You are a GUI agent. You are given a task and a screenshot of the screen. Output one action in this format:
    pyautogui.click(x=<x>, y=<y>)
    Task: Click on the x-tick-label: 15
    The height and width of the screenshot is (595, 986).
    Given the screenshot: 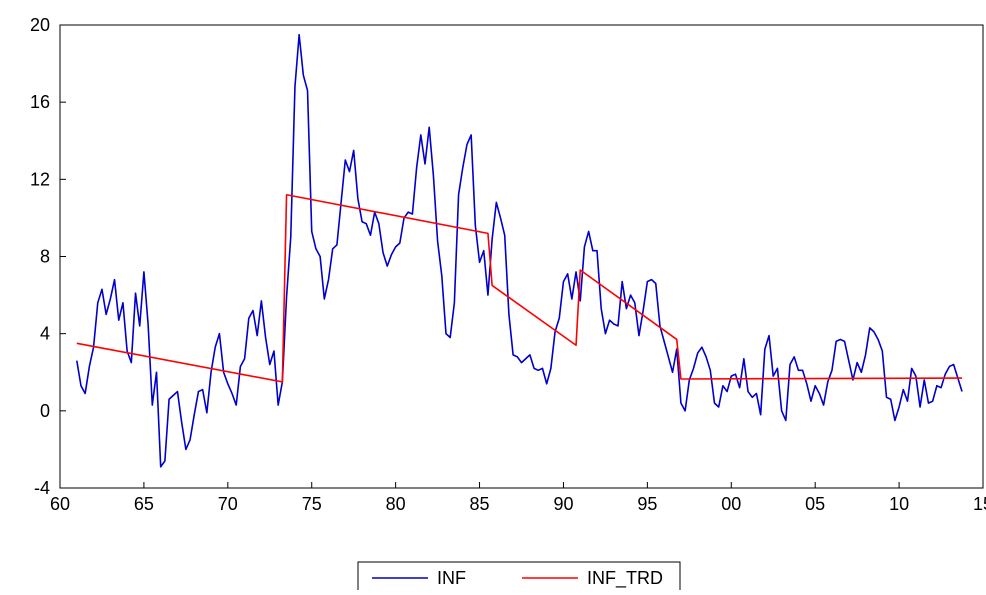 What is the action you would take?
    pyautogui.click(x=979, y=504)
    